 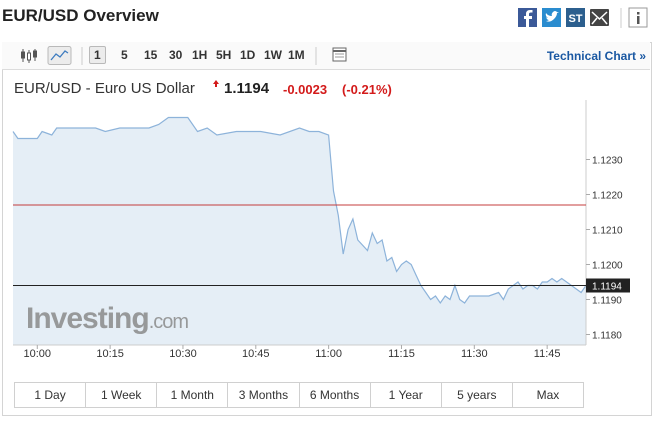 I want to click on y-tick-label: 1.1190, so click(x=607, y=301).